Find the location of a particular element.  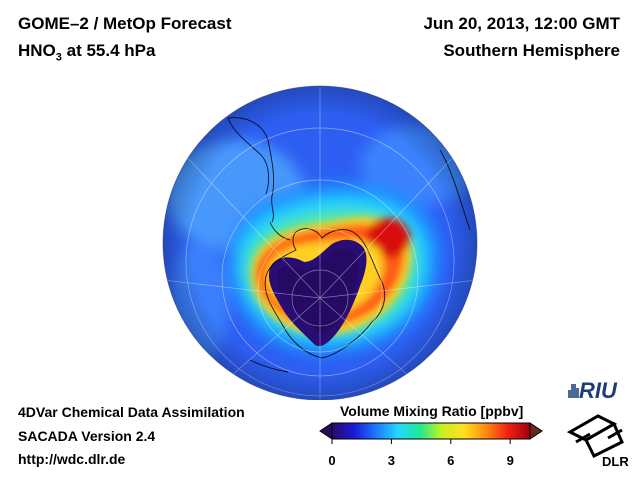

colorbar-over-arrow is located at coordinates (536, 431).